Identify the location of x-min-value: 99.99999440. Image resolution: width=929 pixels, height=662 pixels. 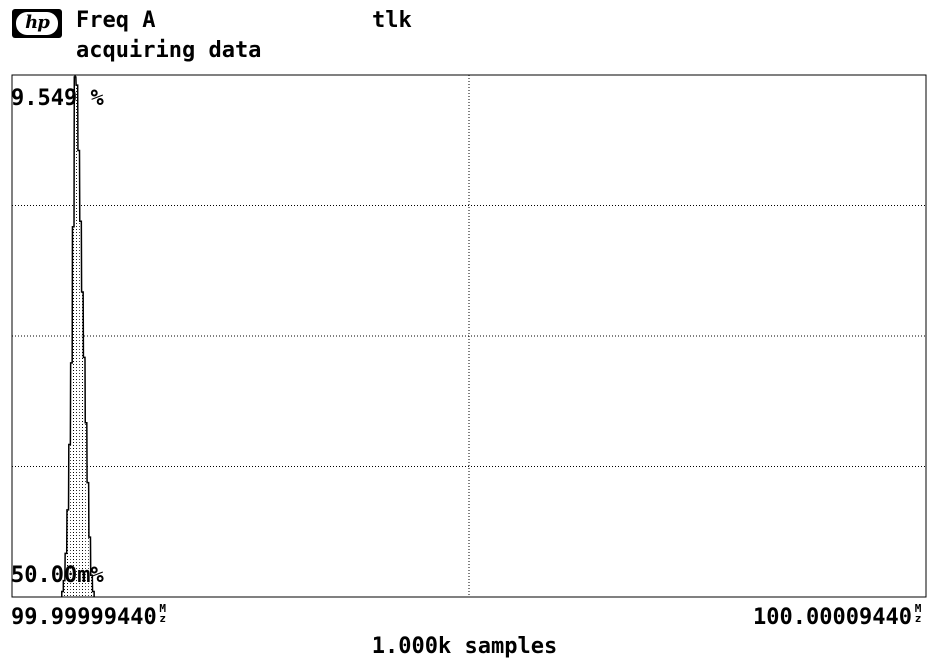
(84, 617).